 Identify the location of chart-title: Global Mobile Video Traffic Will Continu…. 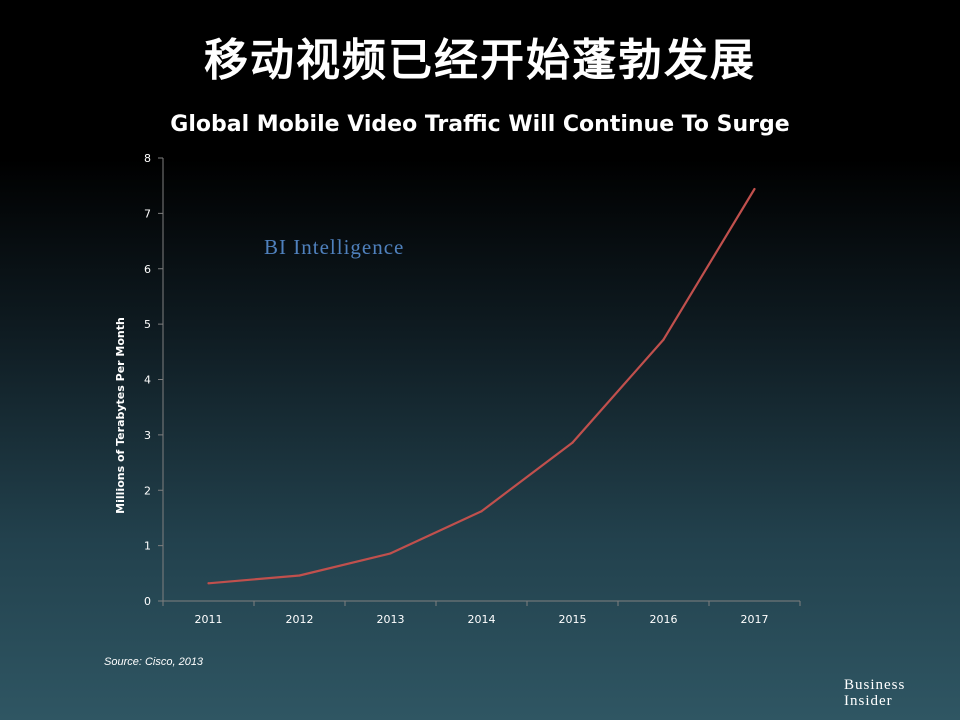
(480, 124).